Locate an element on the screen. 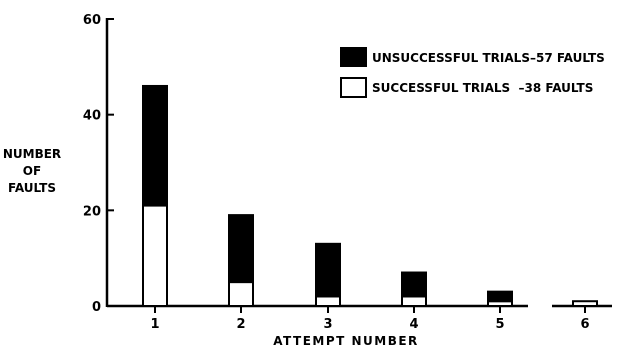  x-axis-title: ATTEMPT NUMBER is located at coordinates (346, 341).